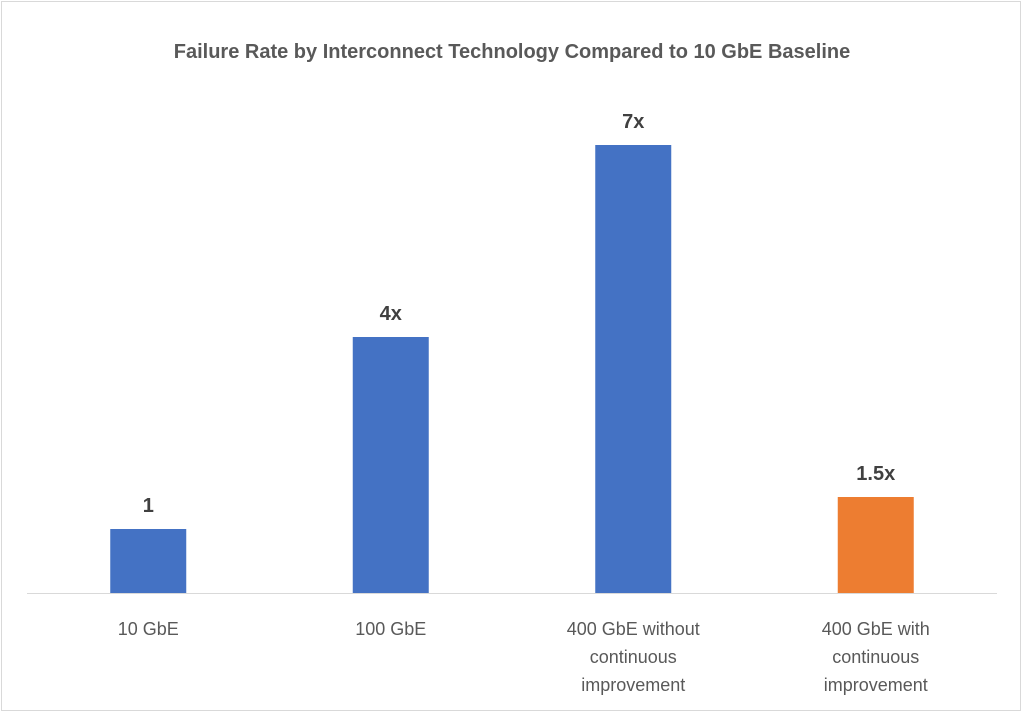  What do you see at coordinates (391, 314) in the screenshot?
I see `data-label: 4x` at bounding box center [391, 314].